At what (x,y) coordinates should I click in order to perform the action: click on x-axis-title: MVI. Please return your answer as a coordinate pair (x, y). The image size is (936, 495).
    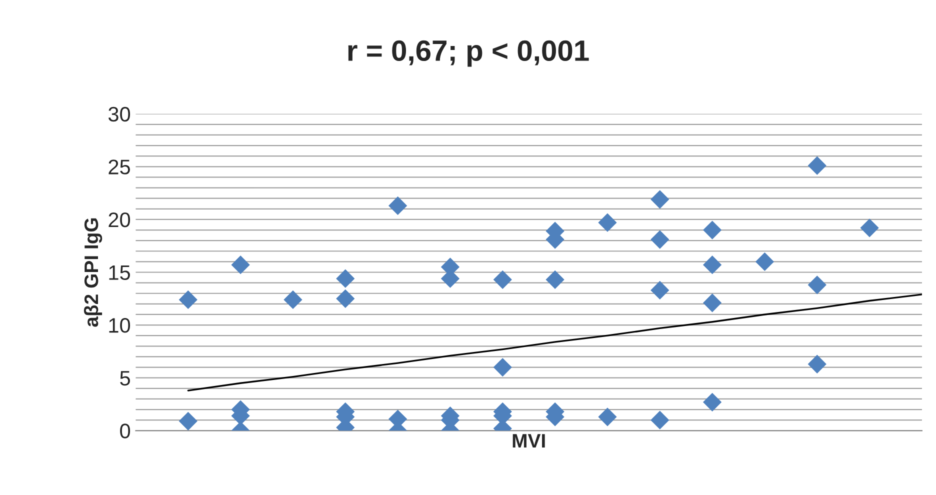
    Looking at the image, I should click on (528, 441).